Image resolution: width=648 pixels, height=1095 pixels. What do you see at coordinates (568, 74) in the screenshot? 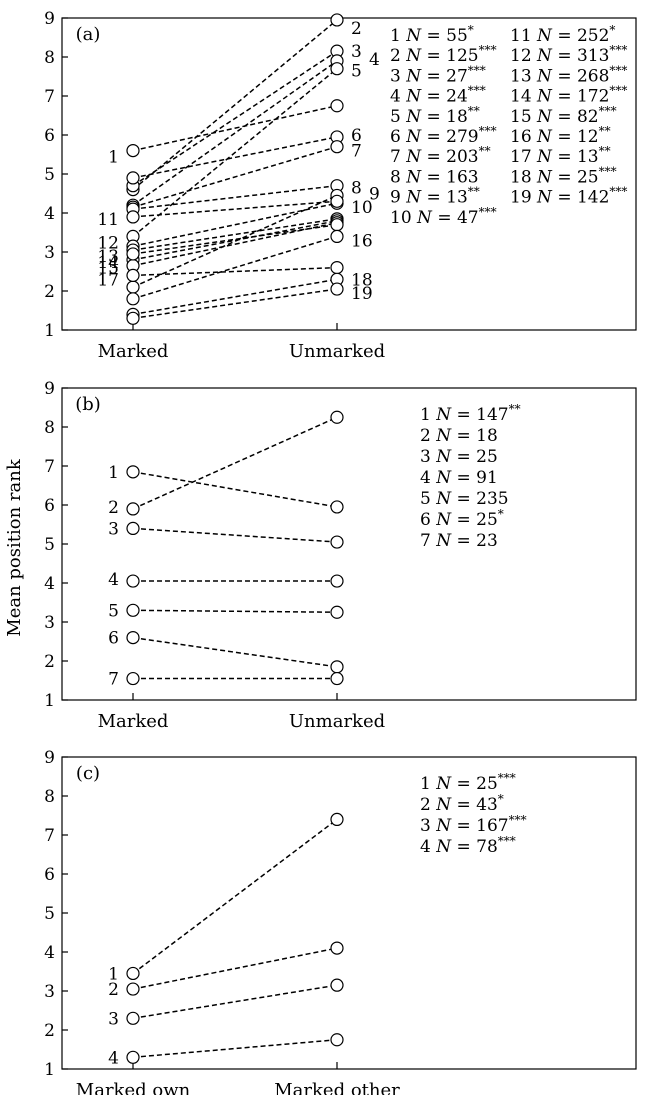
I see `legend-entry: 13 N = 268***` at bounding box center [568, 74].